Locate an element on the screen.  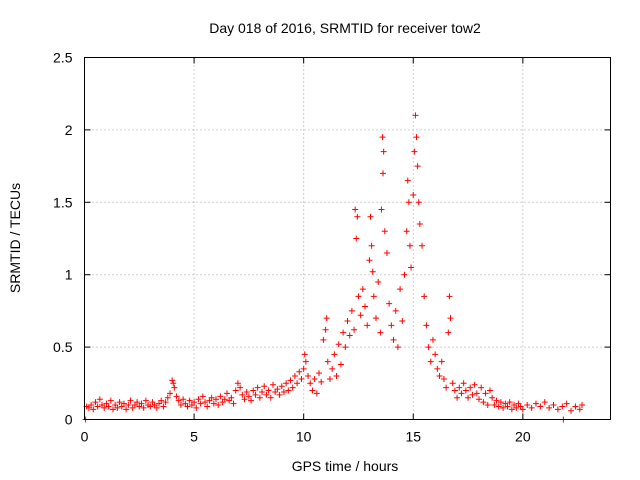
y-tick-label: 0.5 is located at coordinates (63, 347).